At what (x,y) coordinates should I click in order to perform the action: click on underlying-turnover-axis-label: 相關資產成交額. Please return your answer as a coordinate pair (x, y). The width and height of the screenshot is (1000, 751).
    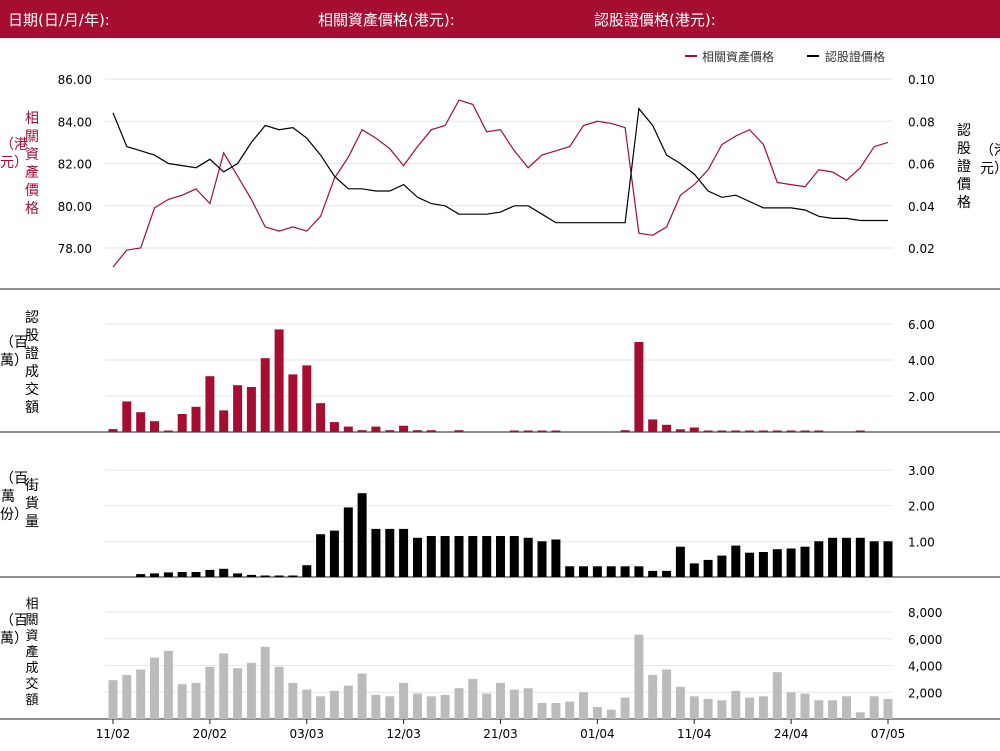
    Looking at the image, I should click on (32, 652).